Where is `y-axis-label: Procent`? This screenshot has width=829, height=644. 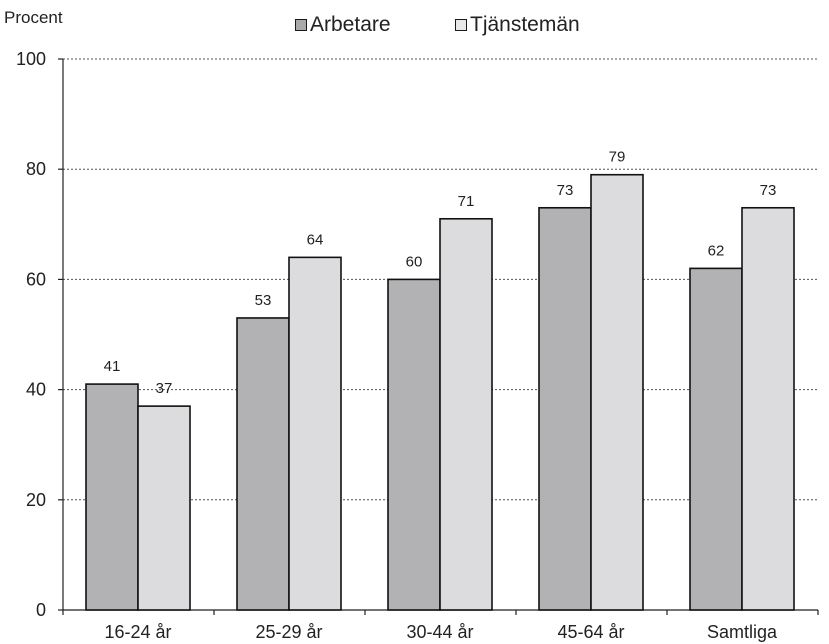
y-axis-label: Procent is located at coordinates (33, 17).